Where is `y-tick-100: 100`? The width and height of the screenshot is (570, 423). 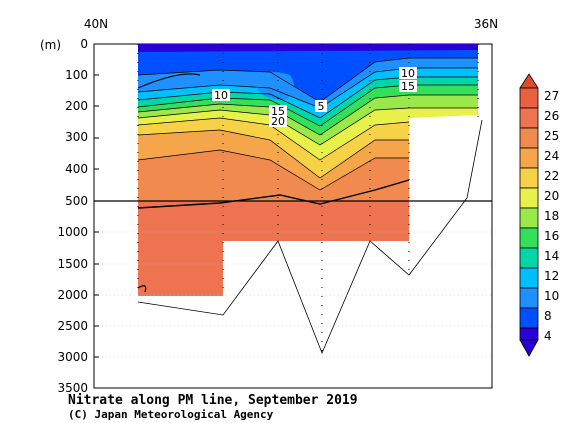
y-tick-100: 100 is located at coordinates (76, 75).